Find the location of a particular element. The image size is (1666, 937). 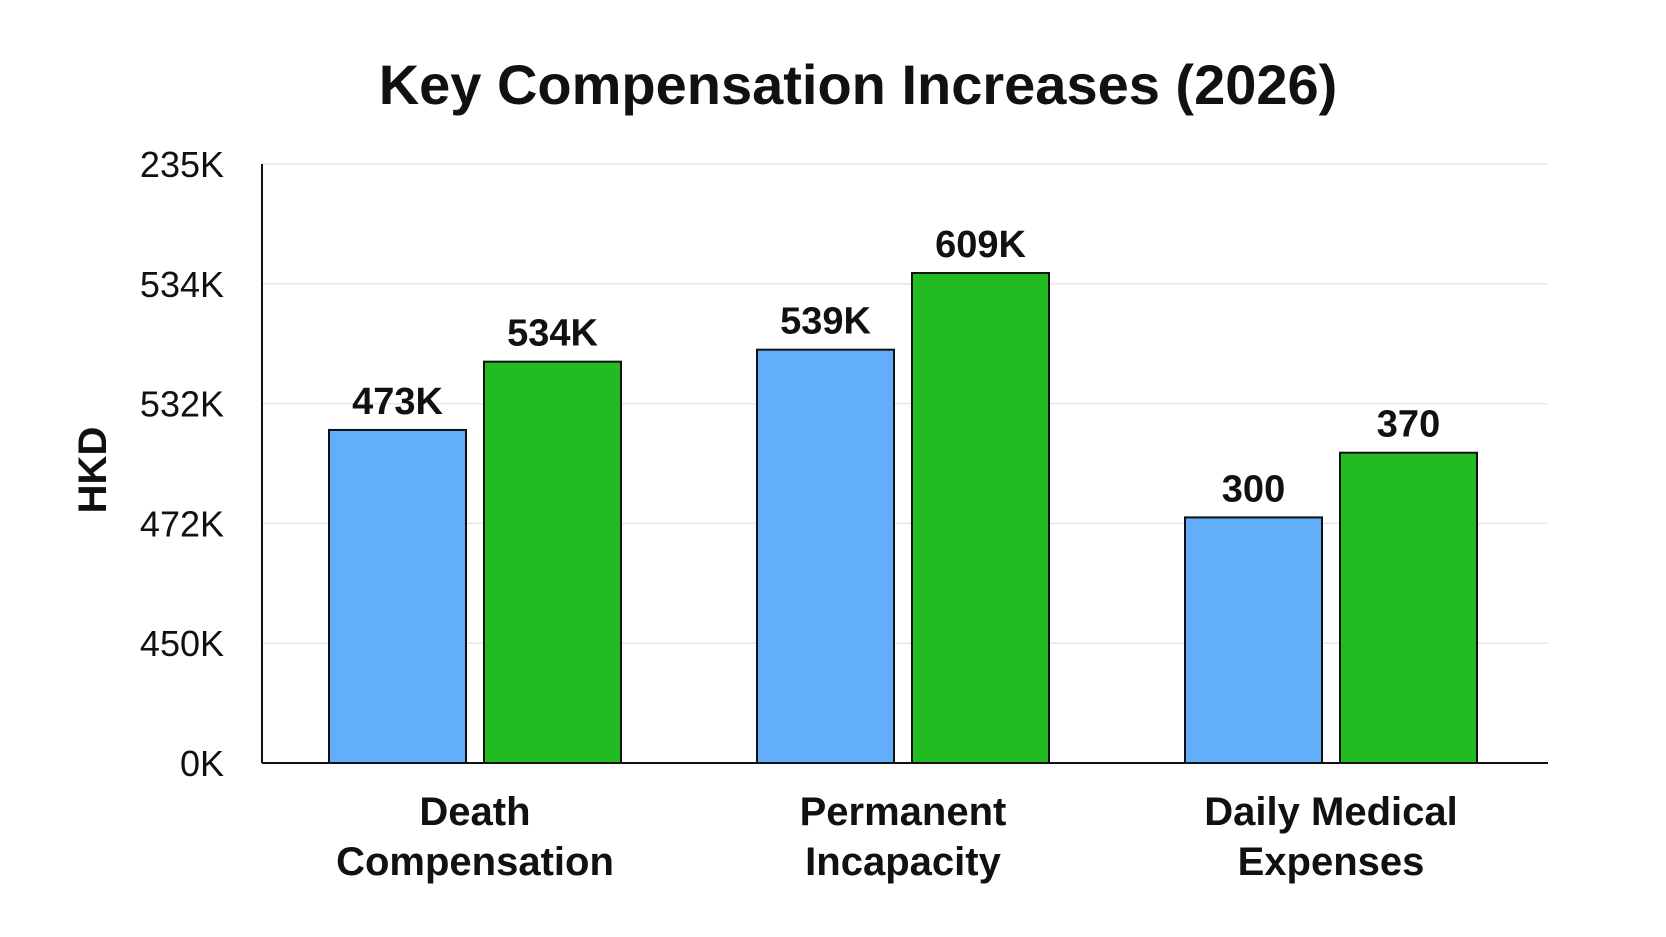

category-label: Daily Medical is located at coordinates (1330, 812).